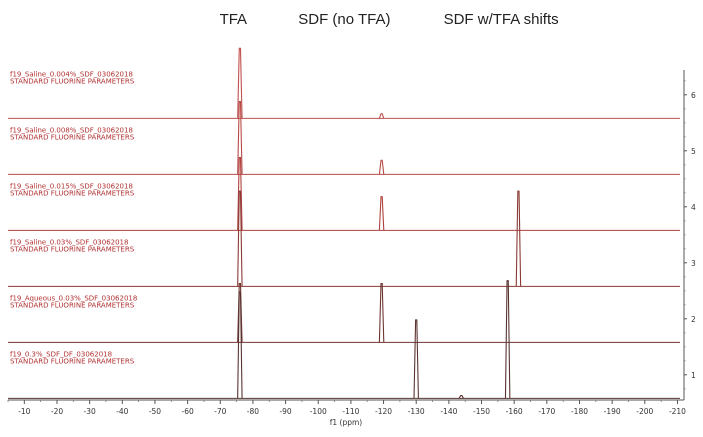 Image resolution: width=703 pixels, height=437 pixels. I want to click on y-tick-label: 6, so click(693, 95).